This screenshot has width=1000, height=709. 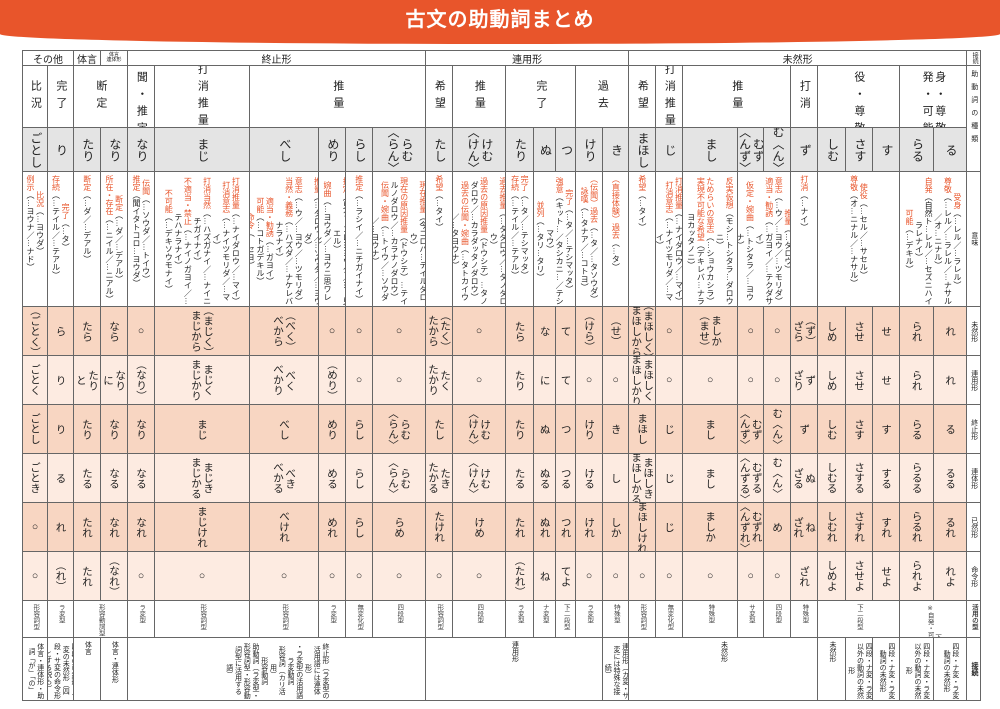 I want to click on conjugation-type-cell: 下二段型, so click(x=566, y=619).